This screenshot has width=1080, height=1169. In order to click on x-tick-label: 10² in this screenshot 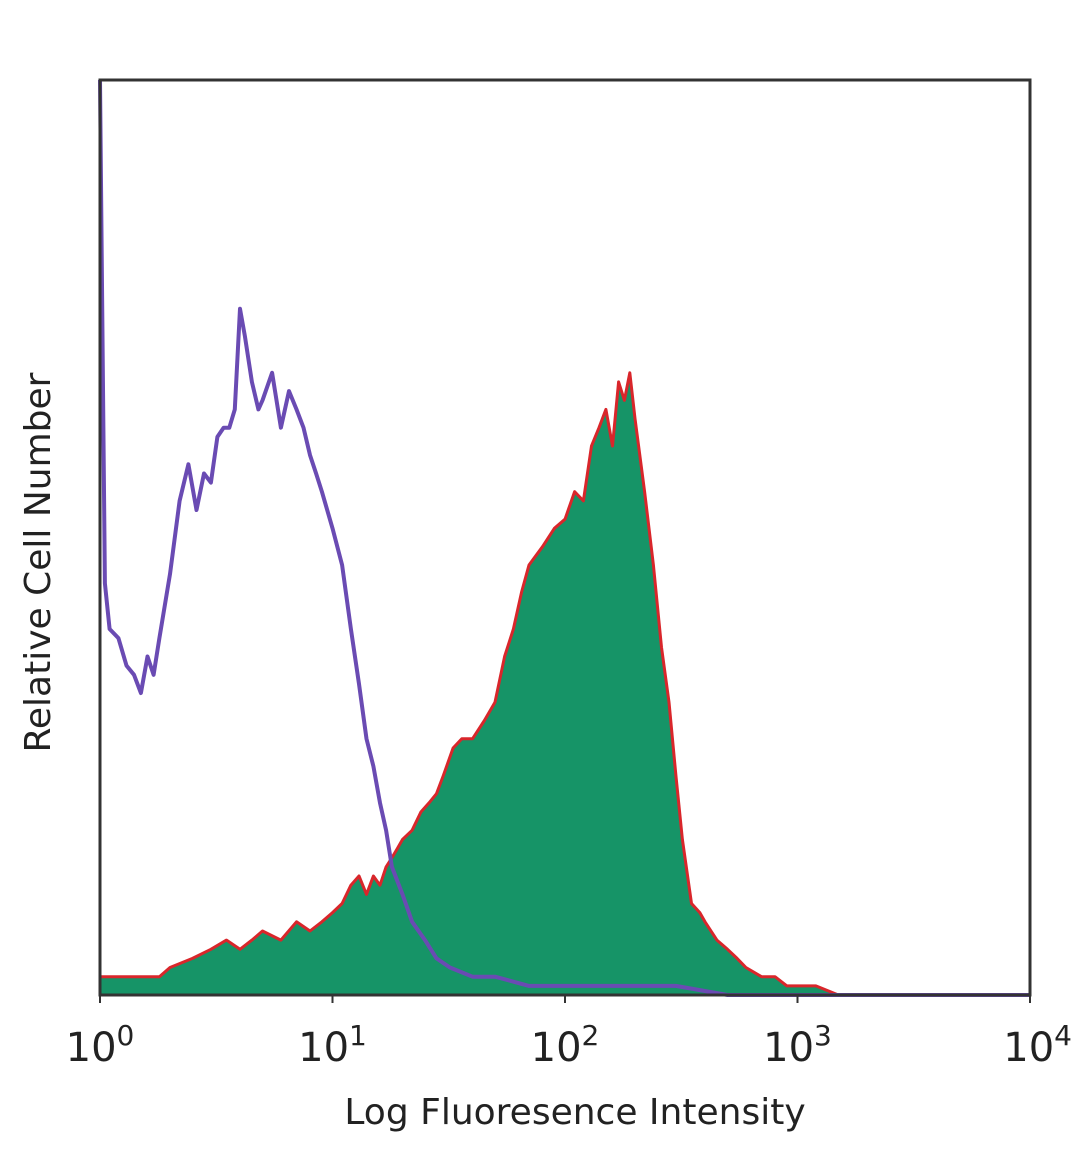, I will do `click(565, 1045)`.